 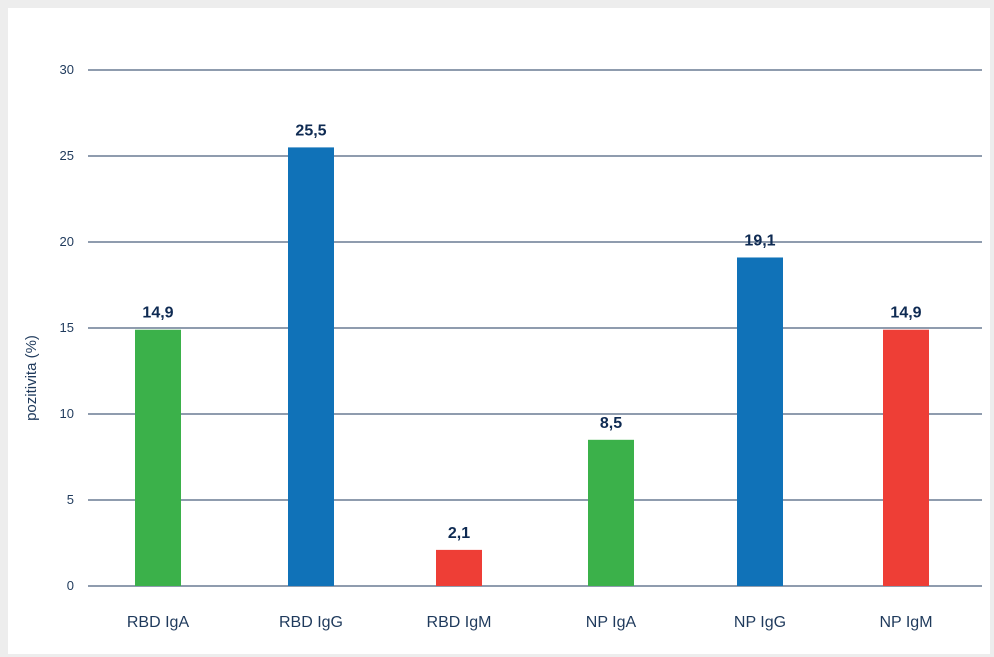 What do you see at coordinates (760, 622) in the screenshot?
I see `x-tick-label: NP IgG` at bounding box center [760, 622].